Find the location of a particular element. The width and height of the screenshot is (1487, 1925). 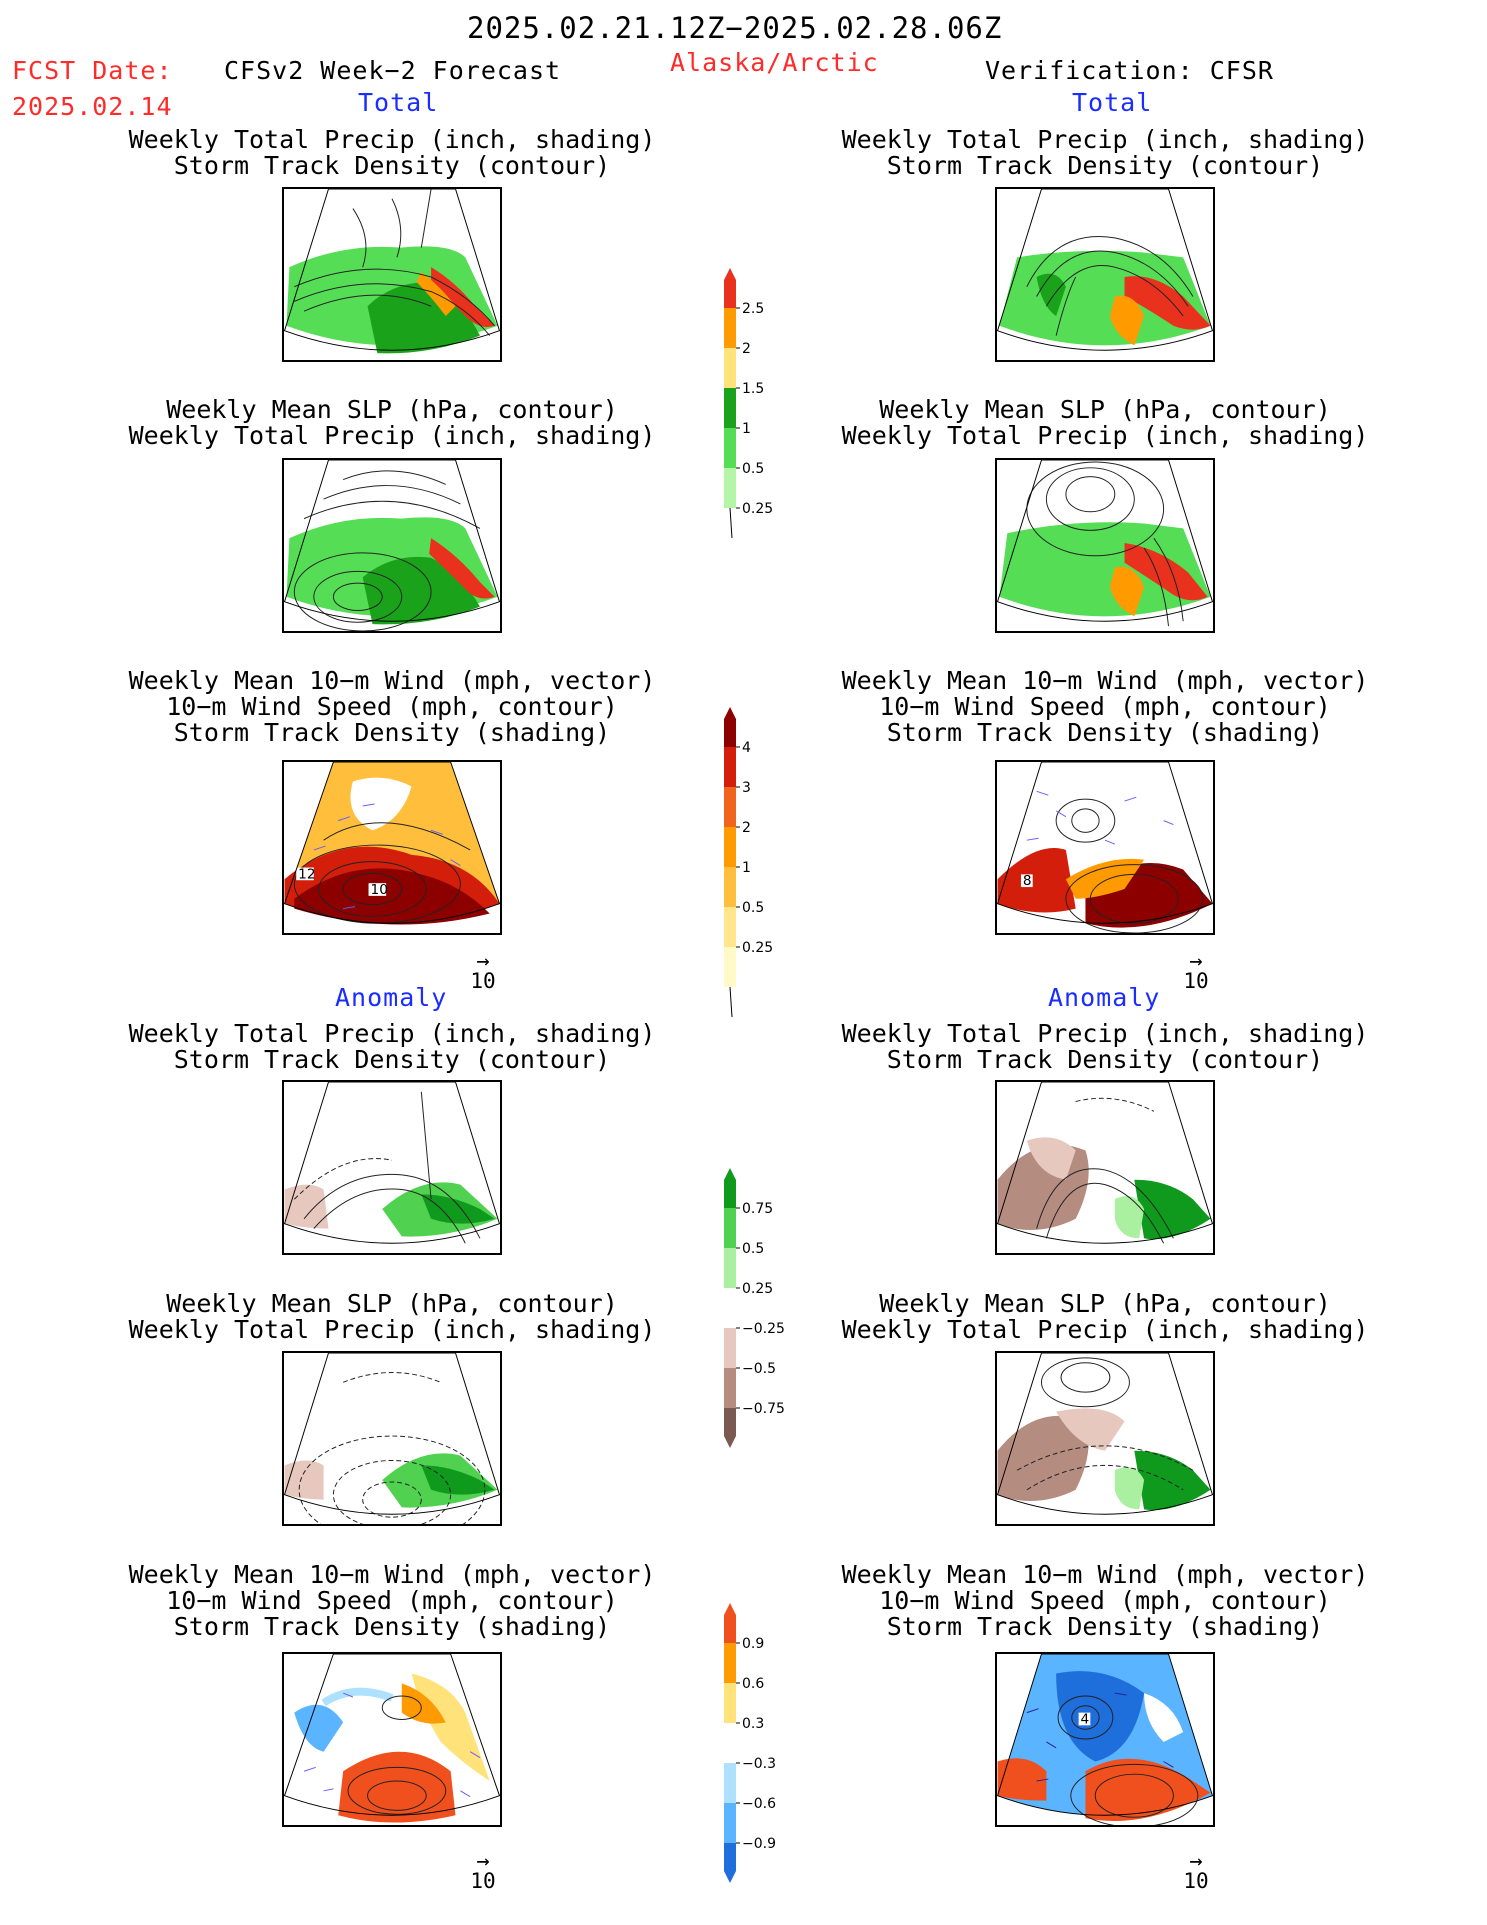

colorbar-label: 0.9 is located at coordinates (753, 1644).